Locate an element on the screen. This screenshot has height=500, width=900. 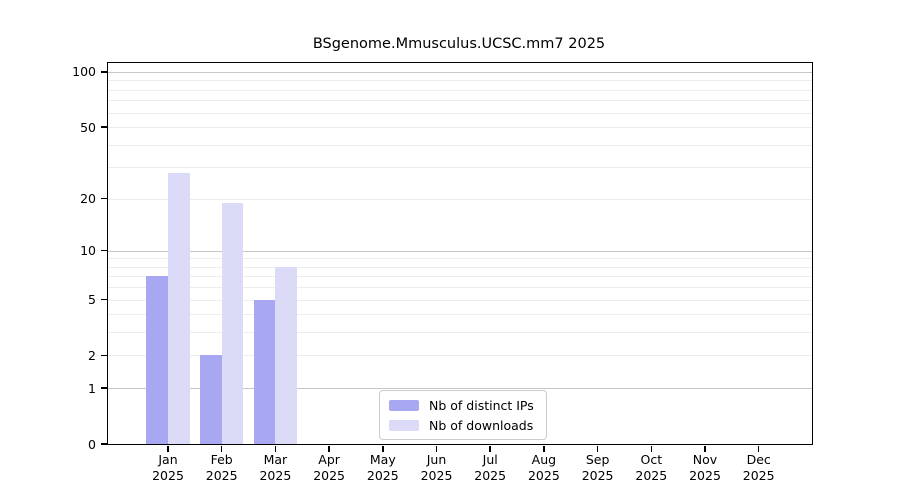
x-tick-label-feb: Feb 2025 is located at coordinates (221, 467).